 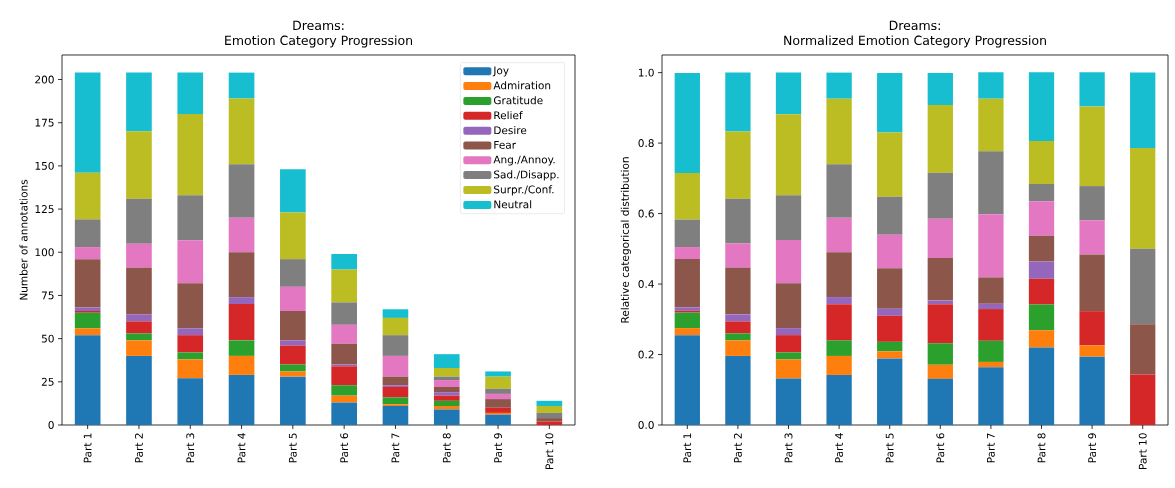 What do you see at coordinates (625, 240) in the screenshot?
I see `y-axis-title: Relative categorical distribution` at bounding box center [625, 240].